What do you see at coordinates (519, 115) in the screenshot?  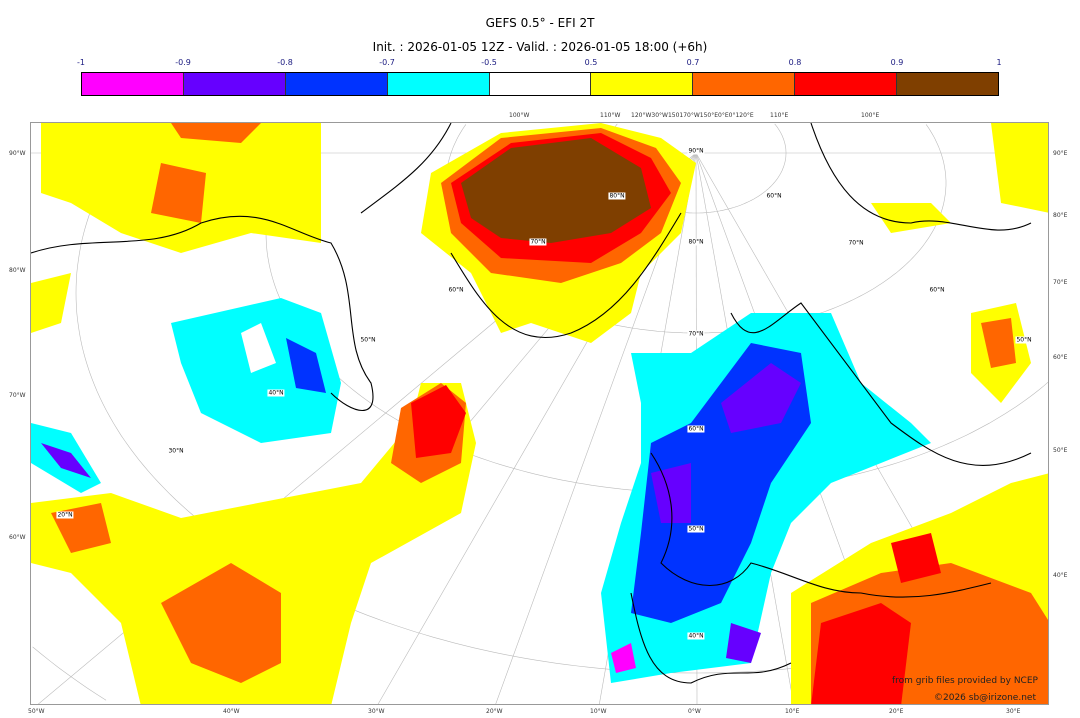 I see `axis-label-top: 100°W` at bounding box center [519, 115].